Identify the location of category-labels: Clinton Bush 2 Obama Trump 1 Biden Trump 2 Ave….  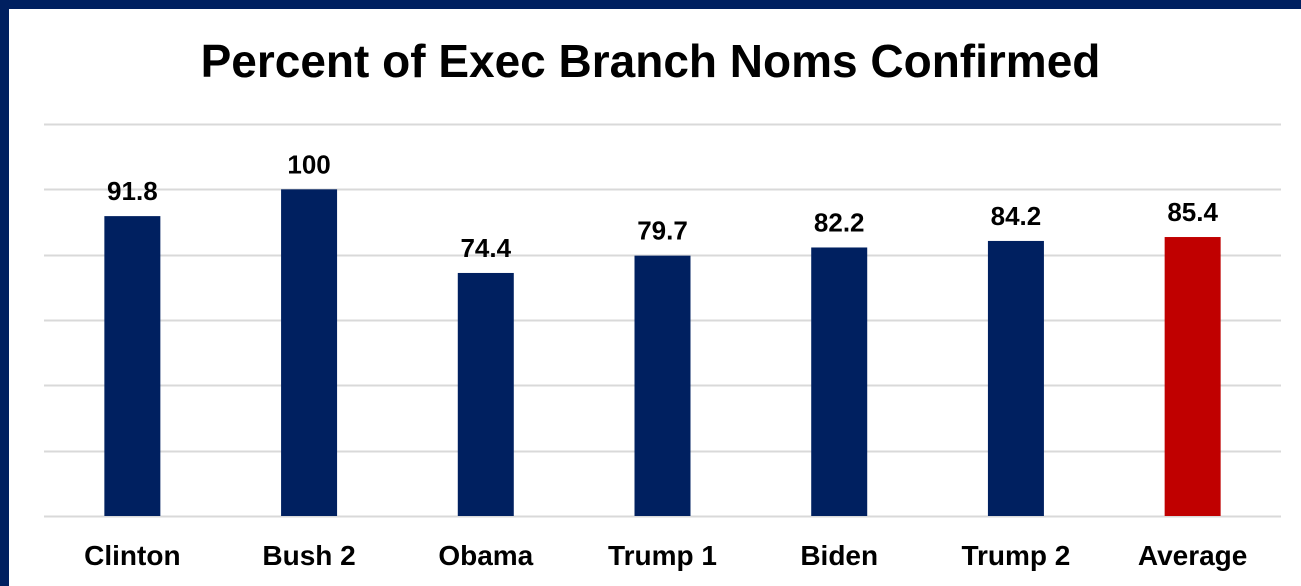
(665, 555).